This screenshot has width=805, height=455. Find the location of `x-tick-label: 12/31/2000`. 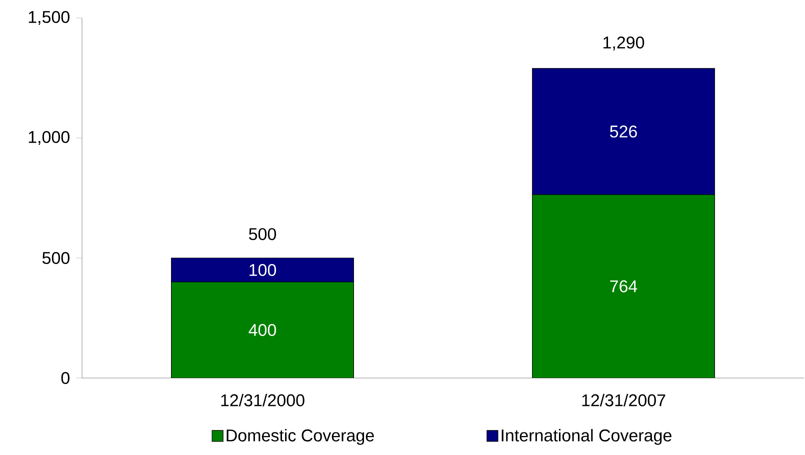

x-tick-label: 12/31/2000 is located at coordinates (262, 400).